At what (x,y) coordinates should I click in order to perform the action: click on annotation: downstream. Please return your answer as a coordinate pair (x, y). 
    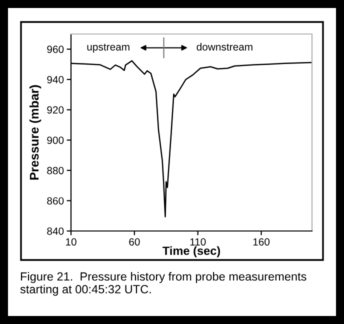
    Looking at the image, I should click on (224, 46).